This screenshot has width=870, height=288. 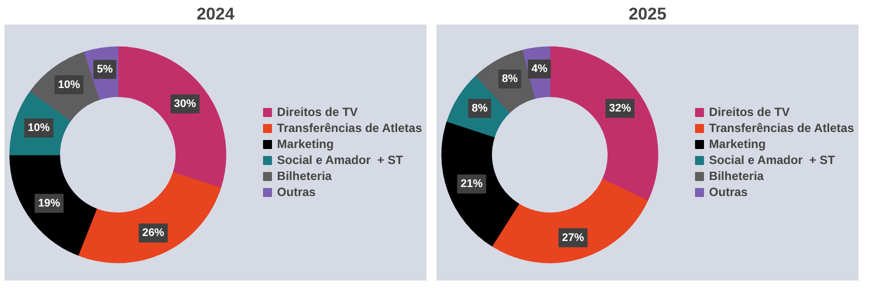 I want to click on data-label: 30%, so click(x=185, y=104).